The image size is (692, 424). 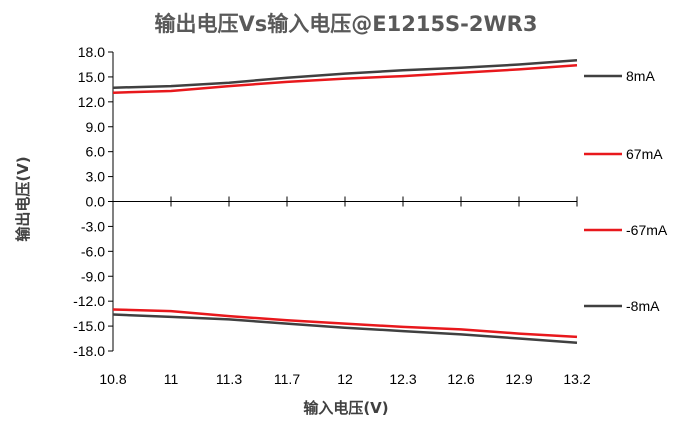 I want to click on legend: 8mA 67mA -67mA -8mA, so click(x=626, y=191).